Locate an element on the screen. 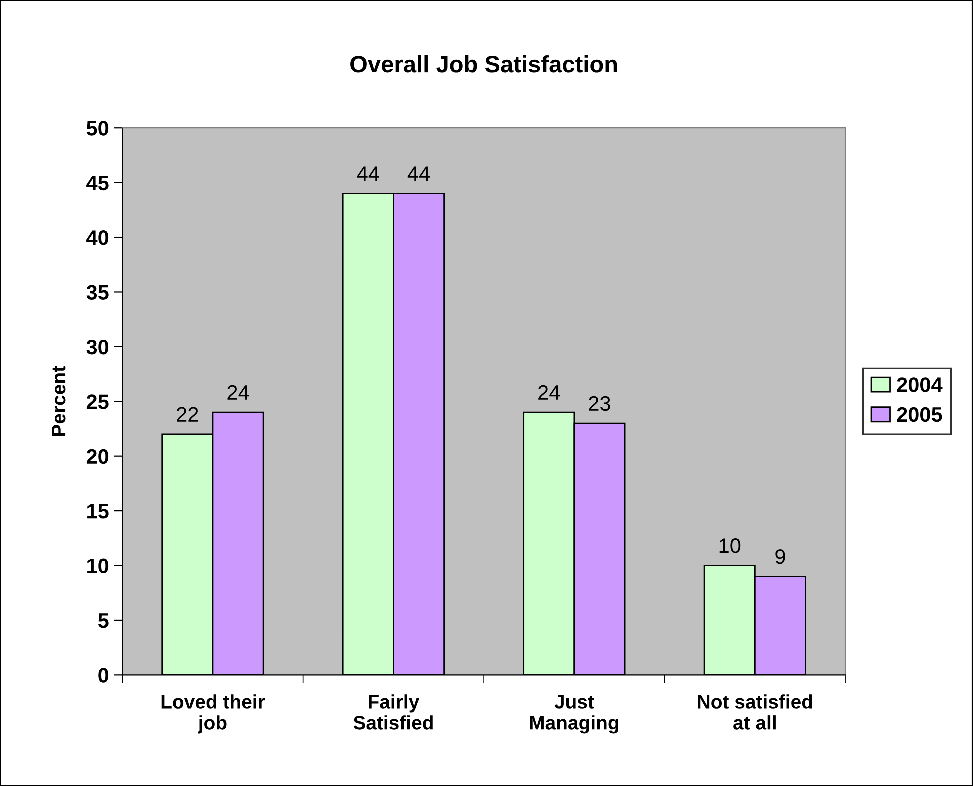 The image size is (973, 786). y-tick-label: 15 is located at coordinates (98, 511).